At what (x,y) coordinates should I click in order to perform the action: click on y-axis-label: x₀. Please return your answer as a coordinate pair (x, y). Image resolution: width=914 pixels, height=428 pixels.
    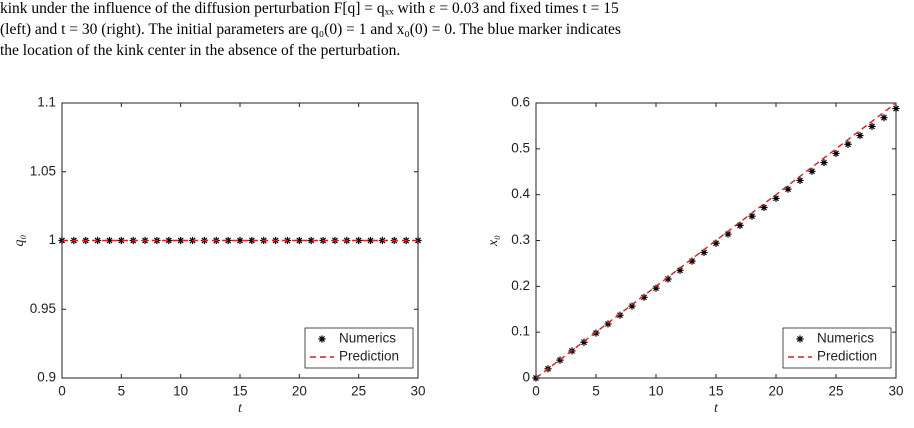
    Looking at the image, I should click on (493, 241).